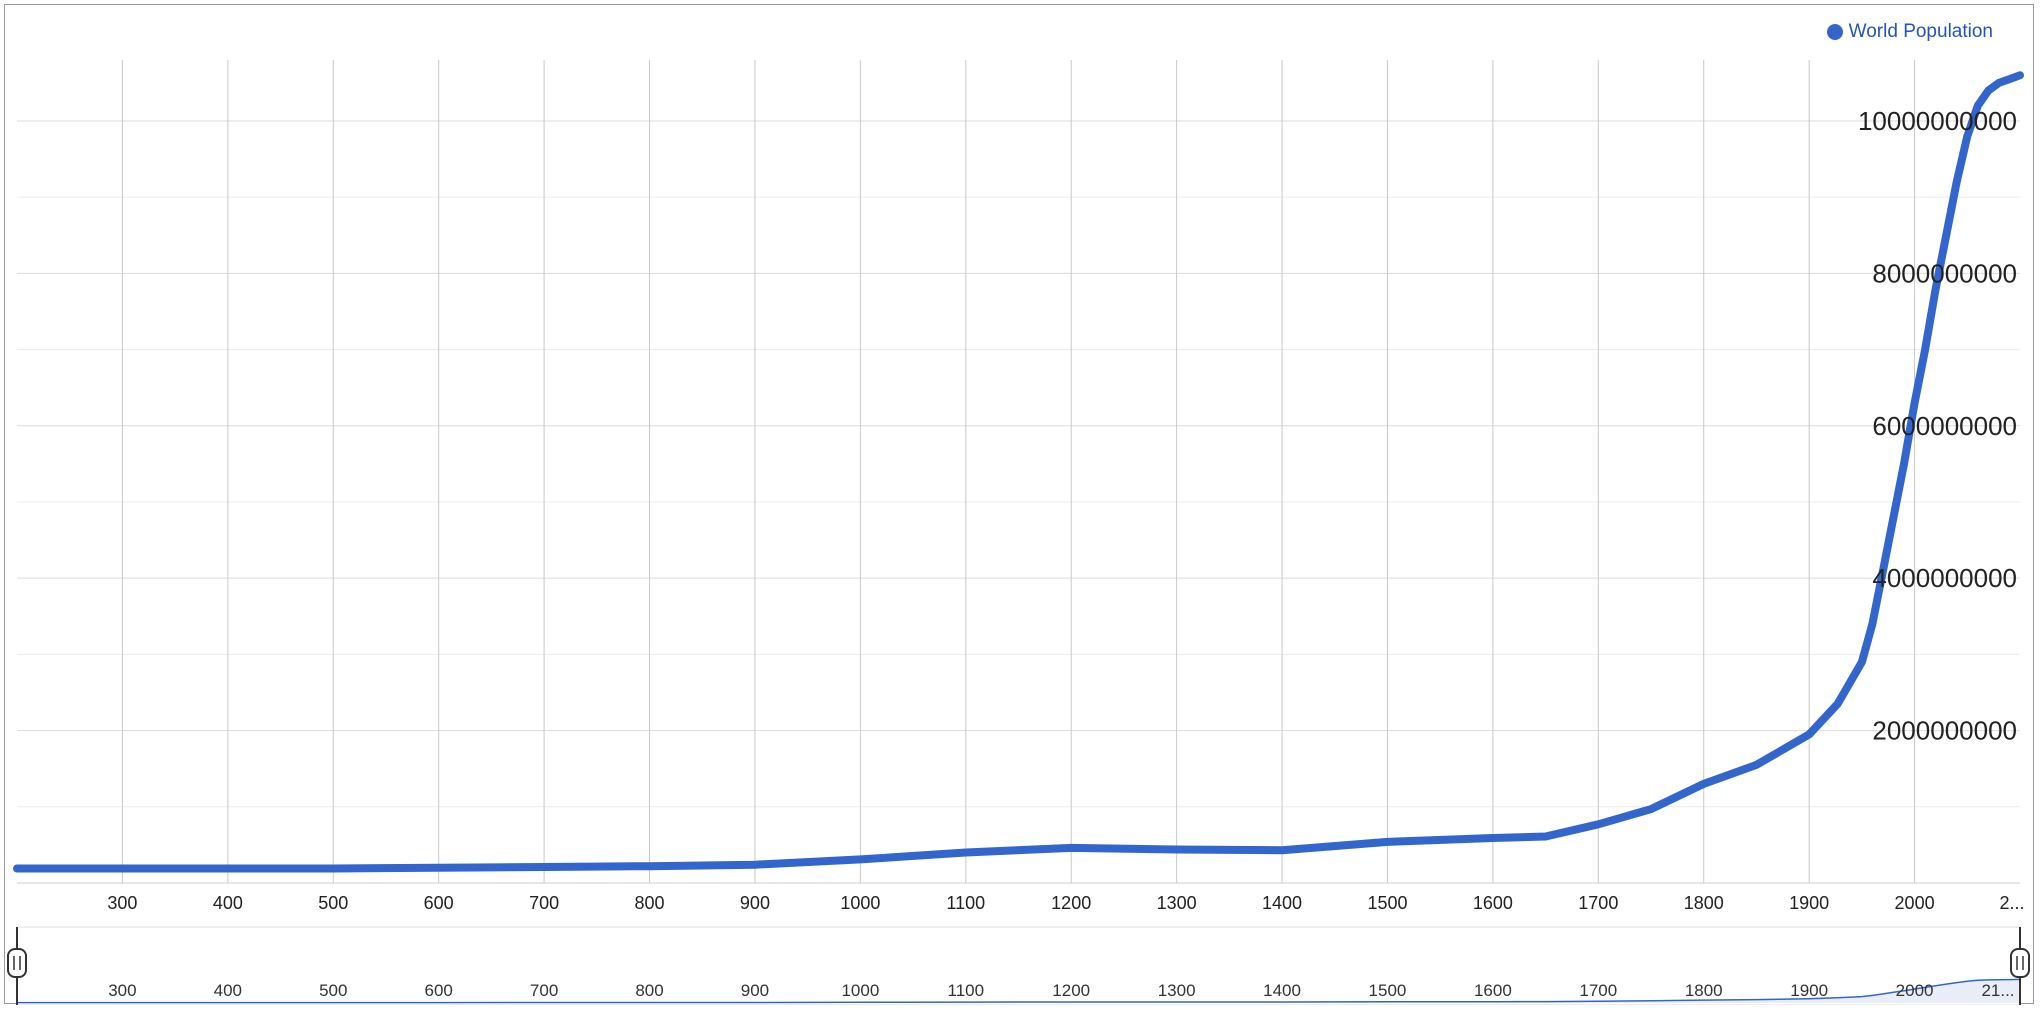 Image resolution: width=2040 pixels, height=1010 pixels. I want to click on navigator-tick-label: 700, so click(544, 990).